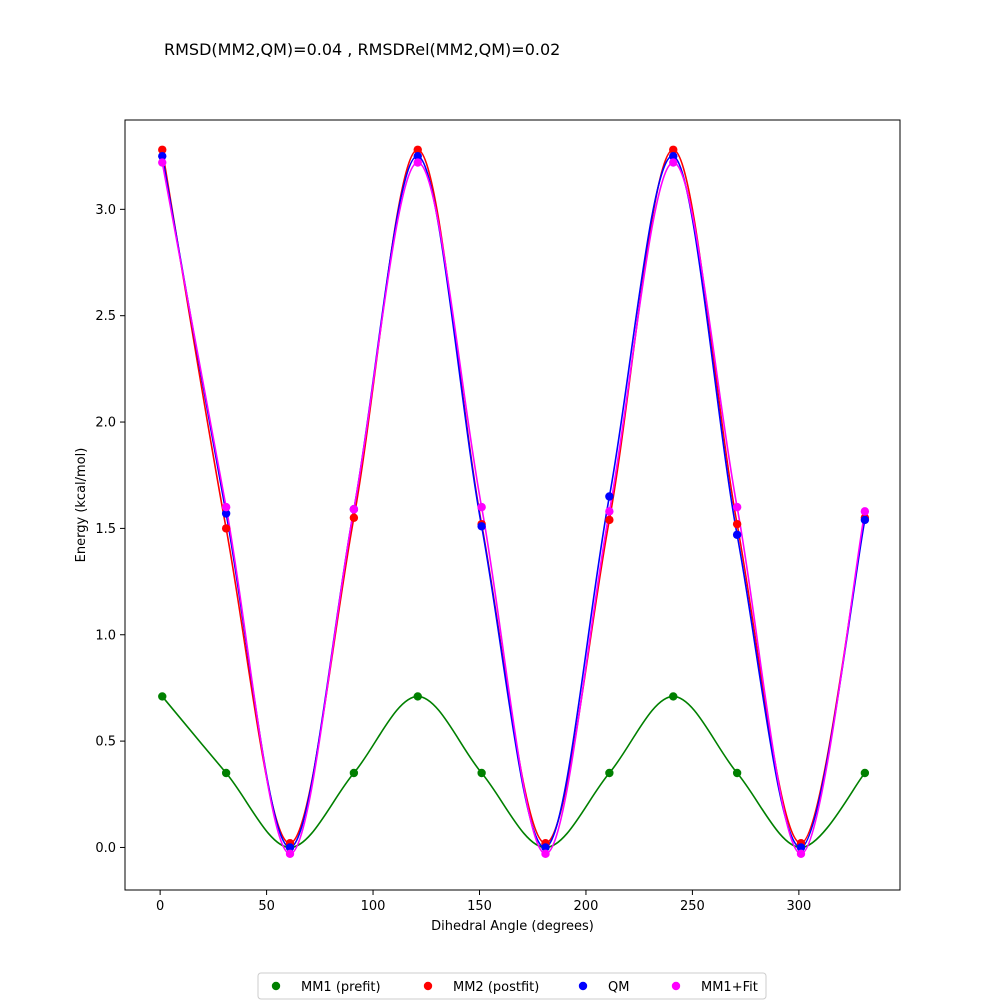 The image size is (1000, 1000). I want to click on y-axis-label: Energy (kcal/mol), so click(81, 505).